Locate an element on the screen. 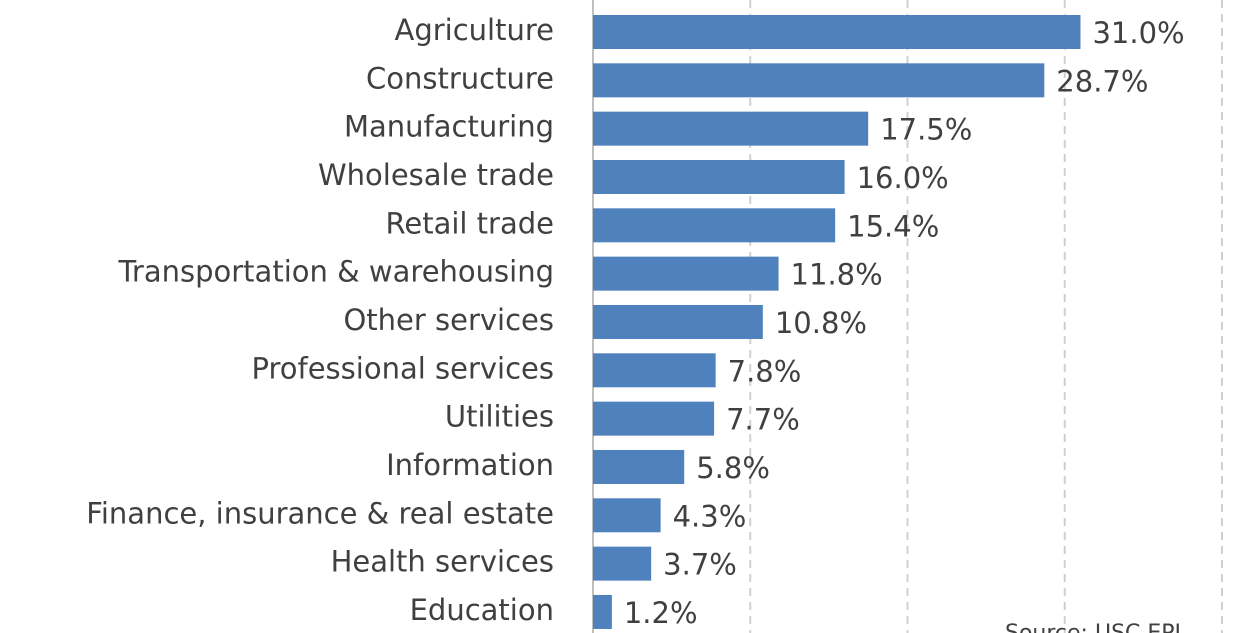  y-tick-label: Retail trade is located at coordinates (470, 223).